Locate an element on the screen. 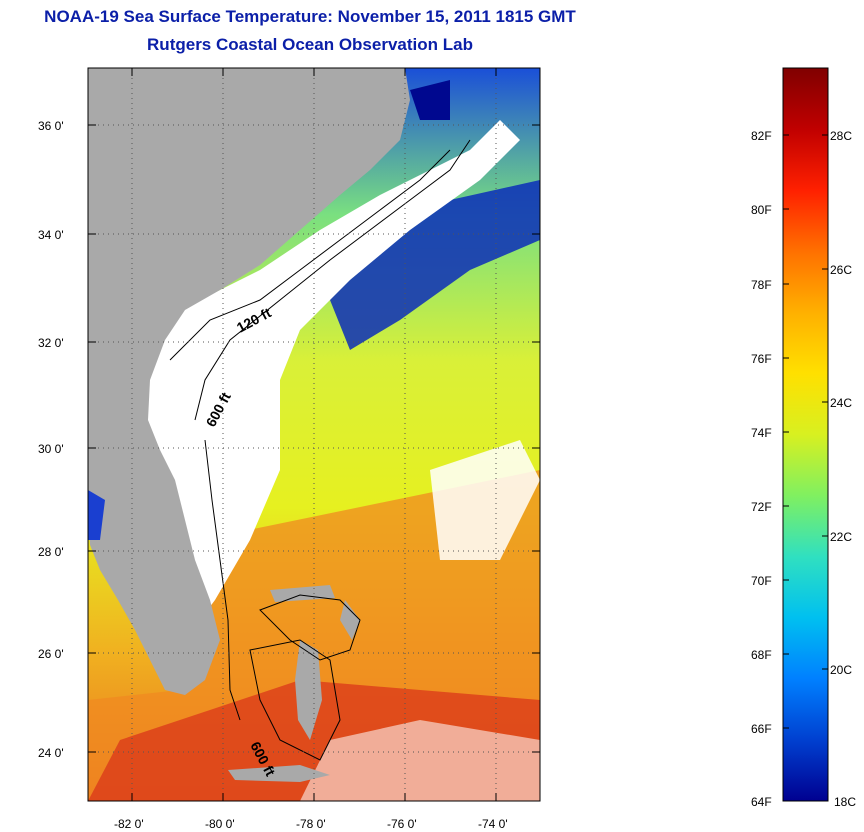  colorbar-c-22: 22C is located at coordinates (841, 537).